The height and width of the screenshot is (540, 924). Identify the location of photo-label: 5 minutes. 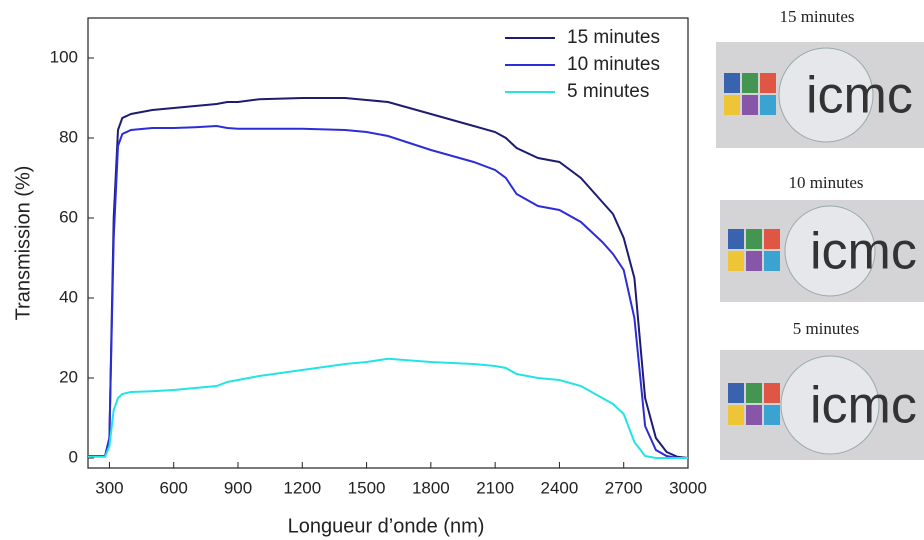
(826, 328).